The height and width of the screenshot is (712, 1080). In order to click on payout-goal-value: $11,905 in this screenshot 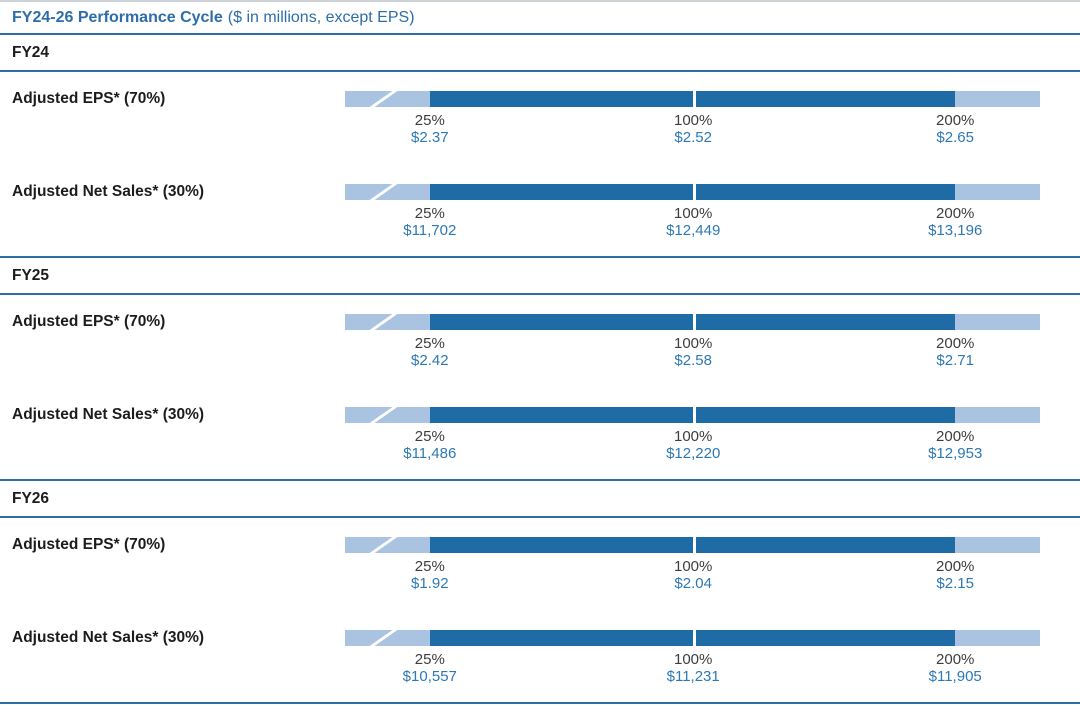, I will do `click(955, 676)`.